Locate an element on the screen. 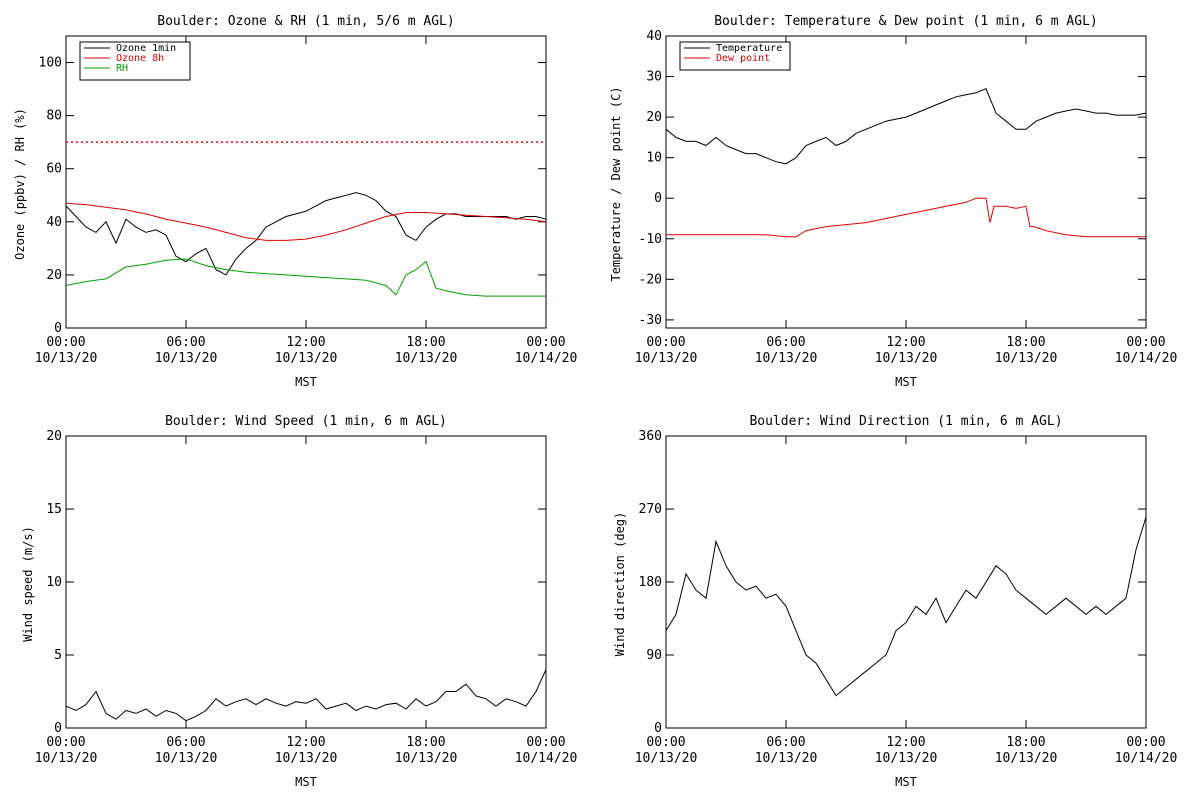 The image size is (1200, 800). y-tick-label: 270 is located at coordinates (650, 509).